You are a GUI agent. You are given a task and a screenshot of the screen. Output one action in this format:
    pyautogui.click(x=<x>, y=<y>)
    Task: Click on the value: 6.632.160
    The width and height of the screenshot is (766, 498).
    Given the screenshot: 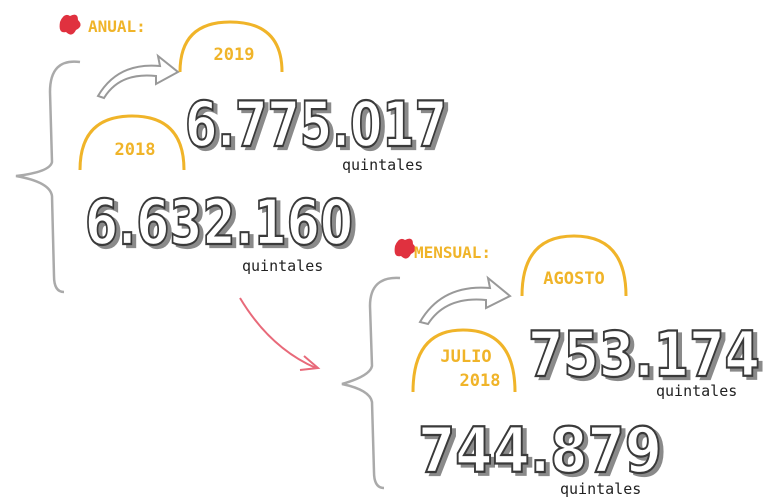 What is the action you would take?
    pyautogui.click(x=219, y=222)
    